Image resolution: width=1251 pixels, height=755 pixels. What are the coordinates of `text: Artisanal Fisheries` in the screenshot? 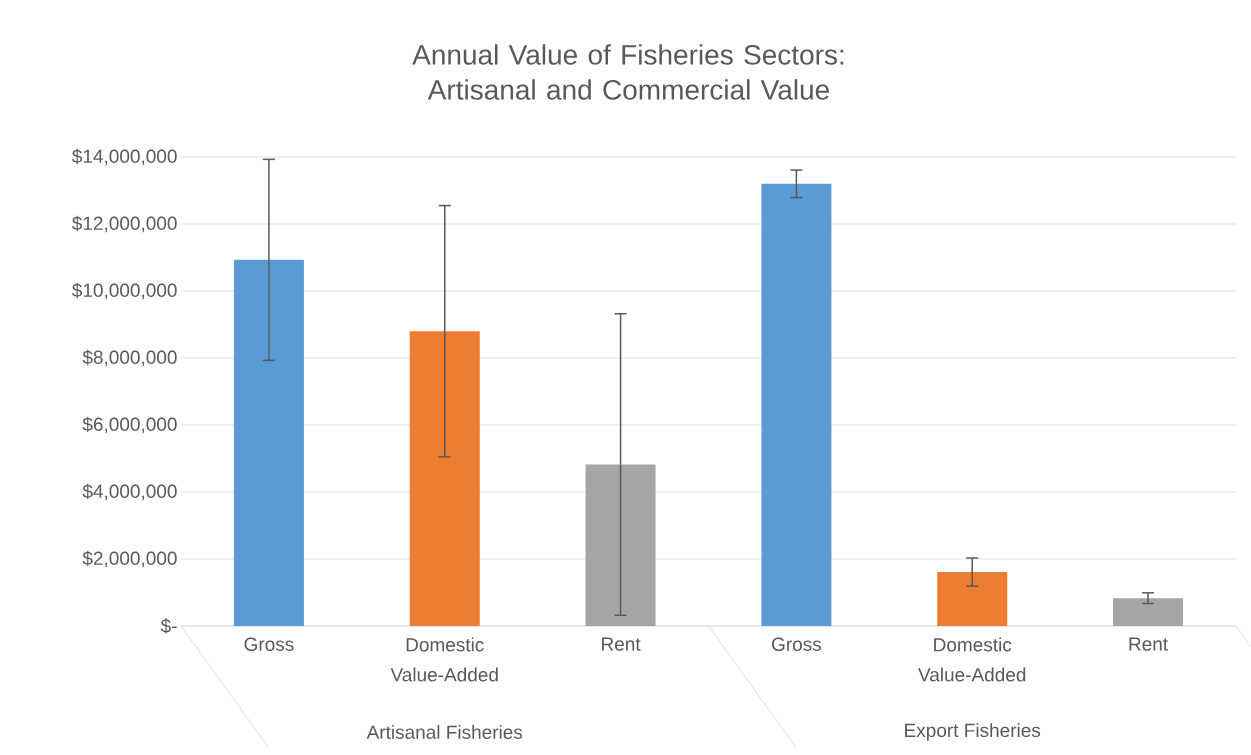 It's located at (444, 732).